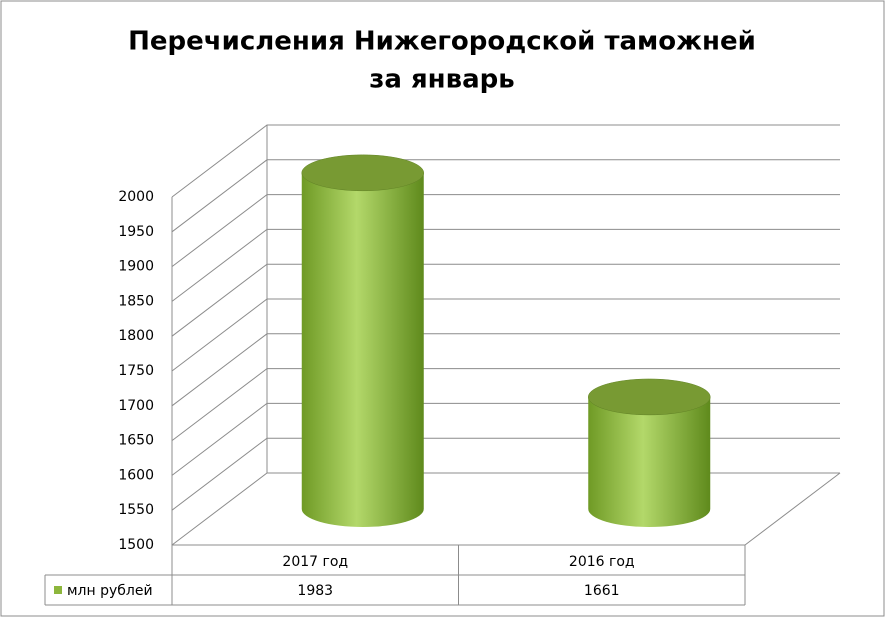  I want to click on x-tick-label: 2016 год, so click(602, 562).